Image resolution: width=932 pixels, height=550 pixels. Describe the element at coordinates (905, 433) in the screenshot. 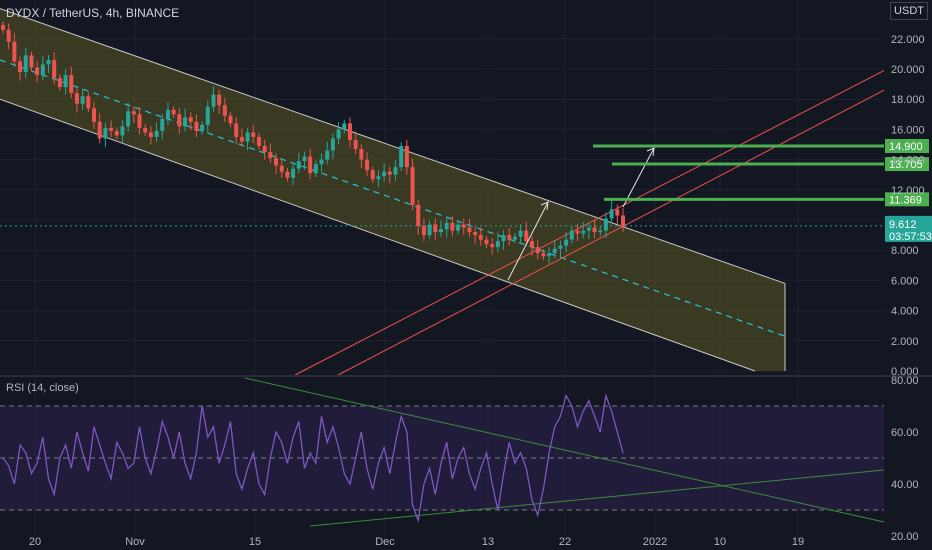

I see `rsi-tick-label: 60.00` at that location.